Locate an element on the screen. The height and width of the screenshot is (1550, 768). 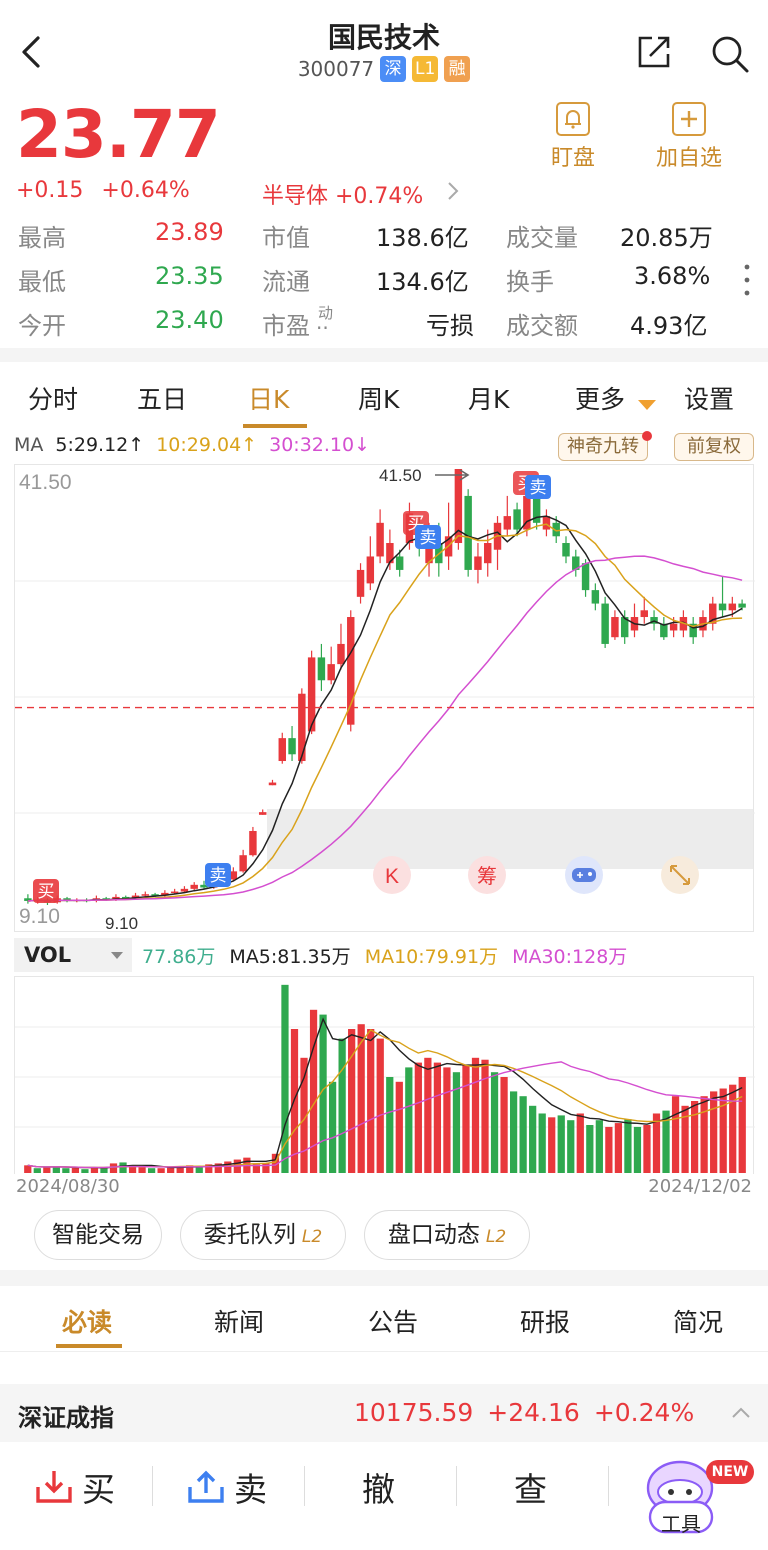
sector-link: 半导体 +0.74% is located at coordinates (343, 196).